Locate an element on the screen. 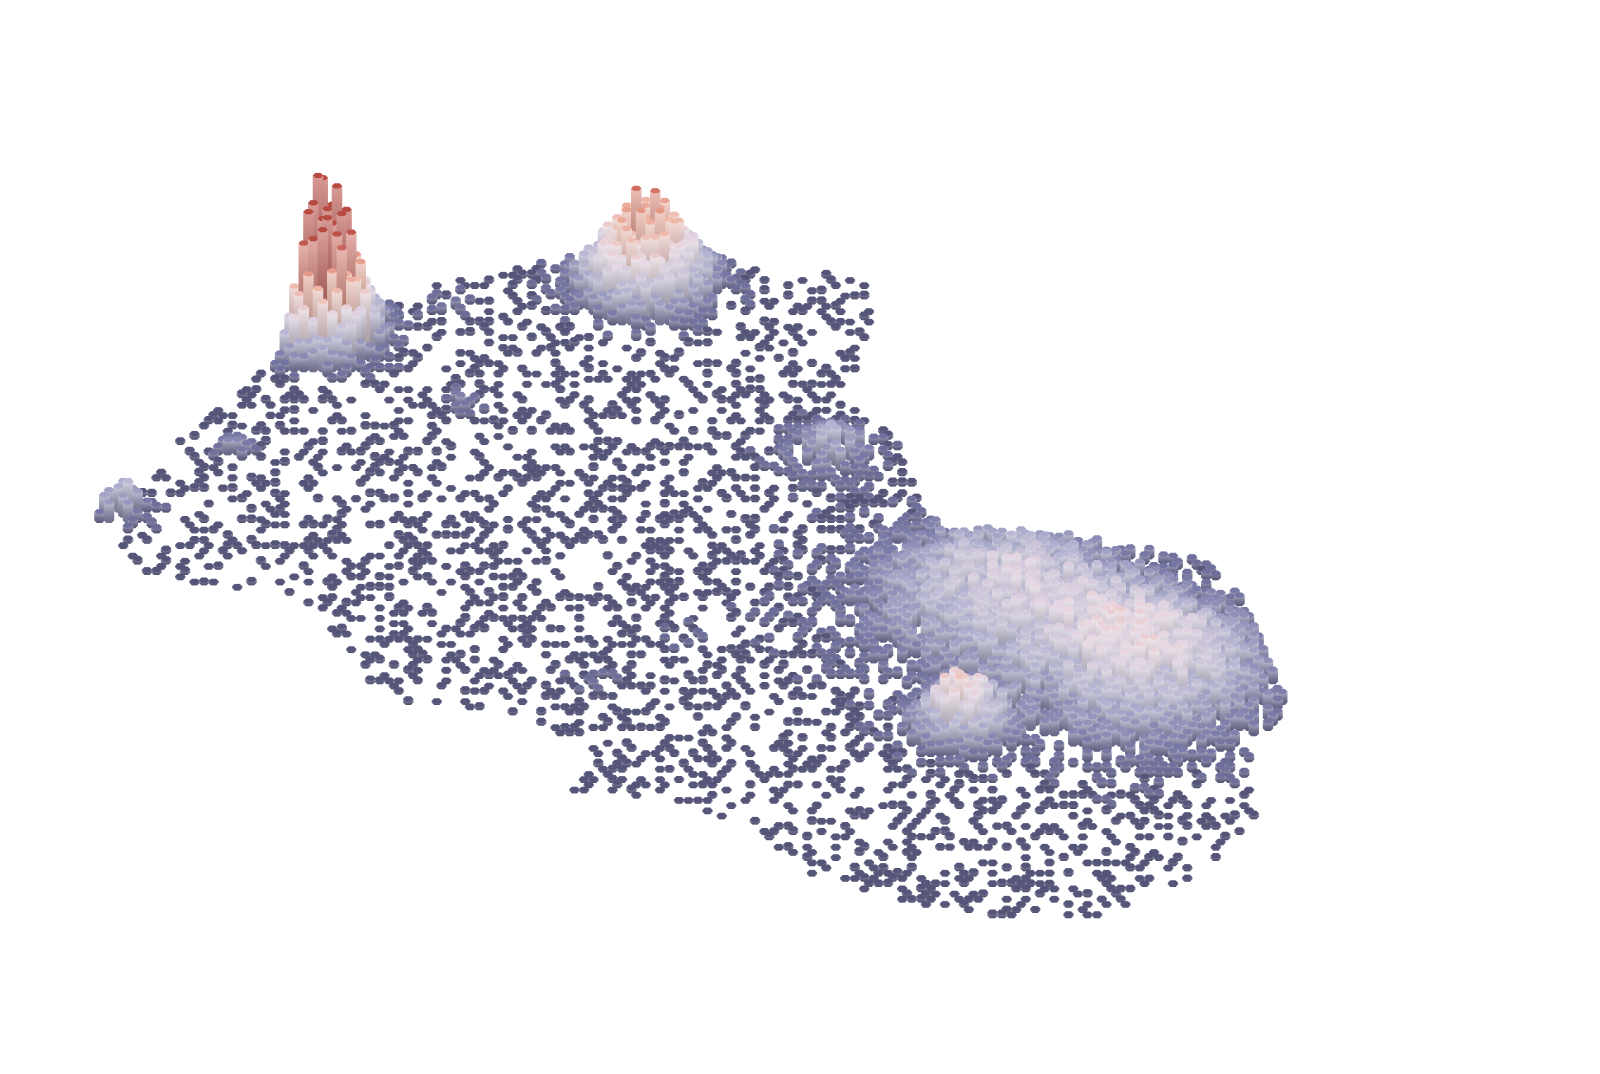 The width and height of the screenshot is (1600, 1074). hex-column-shade is located at coordinates (313, 362).